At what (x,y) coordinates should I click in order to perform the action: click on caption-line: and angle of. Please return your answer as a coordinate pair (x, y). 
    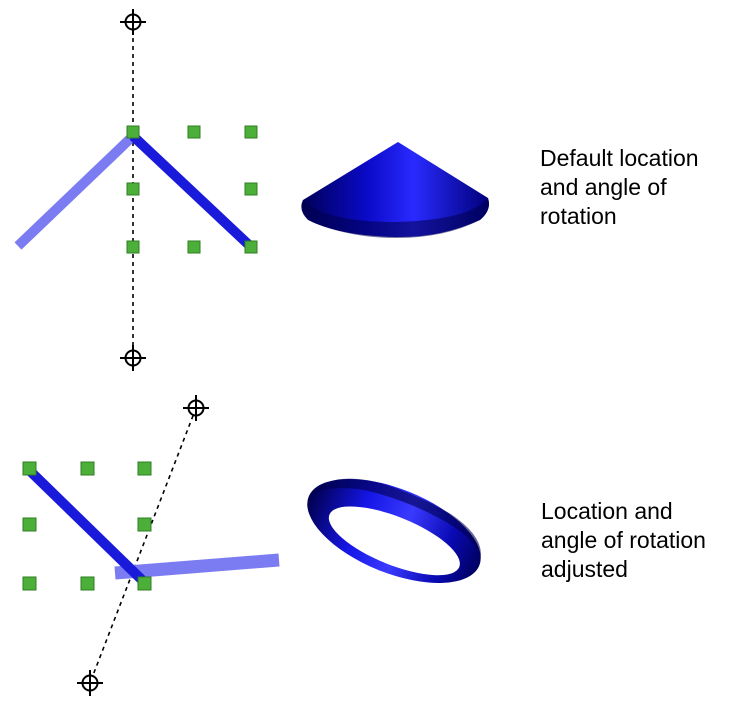
    Looking at the image, I should click on (603, 187).